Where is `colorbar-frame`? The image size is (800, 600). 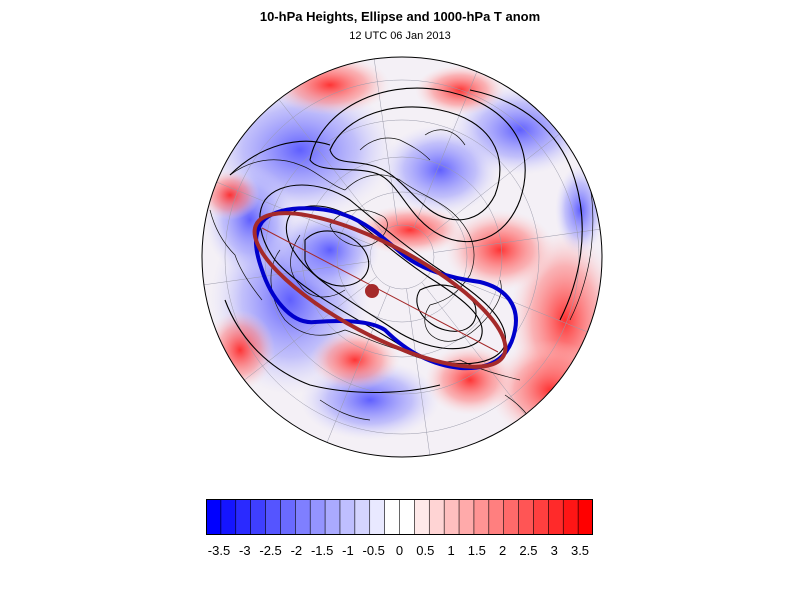
colorbar-frame is located at coordinates (399, 517).